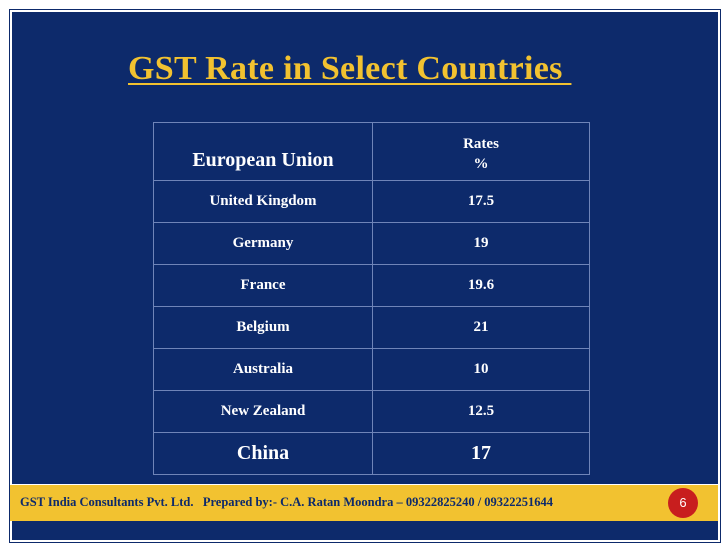  Describe the element at coordinates (263, 327) in the screenshot. I see `country-cell: Belgium` at that location.